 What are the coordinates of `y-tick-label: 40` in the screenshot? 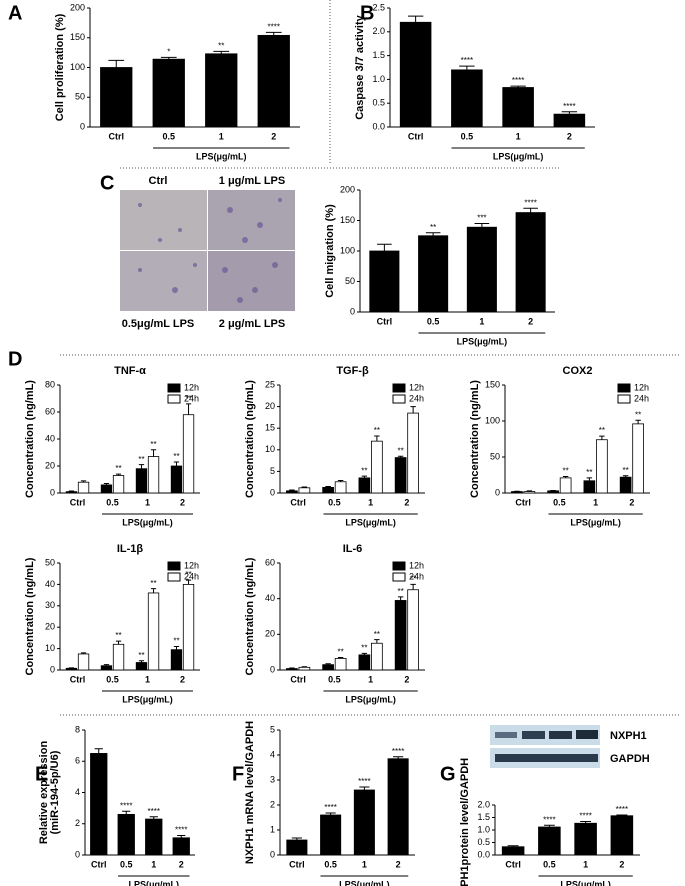 It's located at (50, 584).